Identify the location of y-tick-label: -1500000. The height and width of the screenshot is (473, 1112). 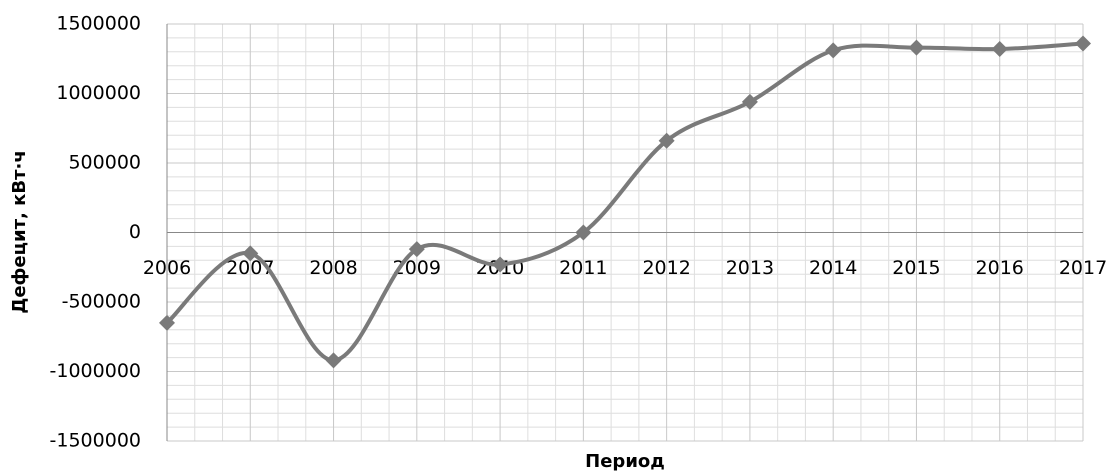
(95, 441).